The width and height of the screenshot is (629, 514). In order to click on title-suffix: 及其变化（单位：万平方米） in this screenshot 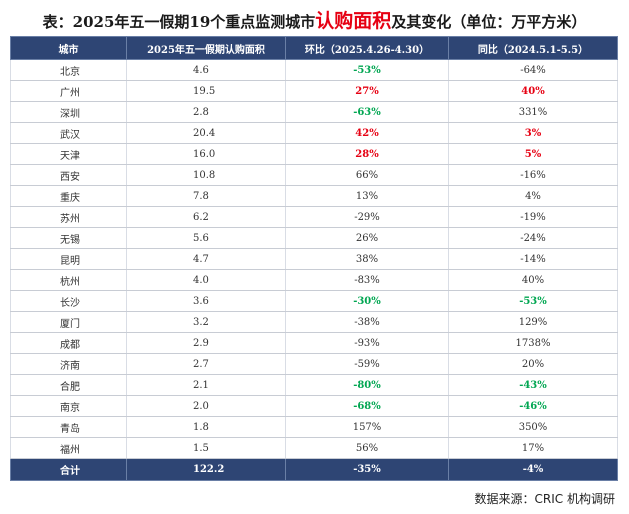, I will do `click(489, 22)`.